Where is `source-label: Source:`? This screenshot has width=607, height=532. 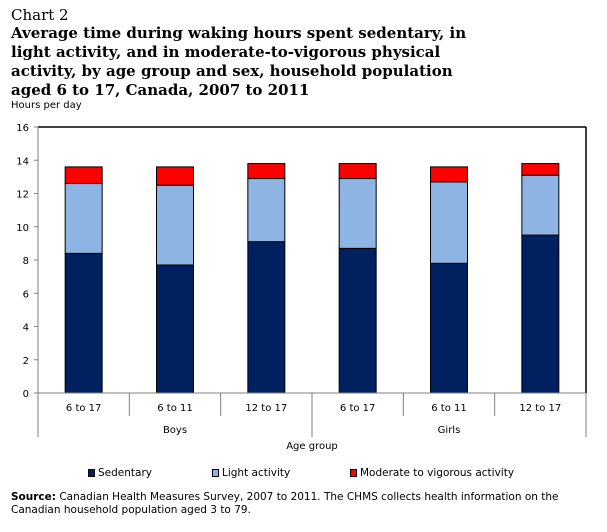 source-label: Source: is located at coordinates (33, 497).